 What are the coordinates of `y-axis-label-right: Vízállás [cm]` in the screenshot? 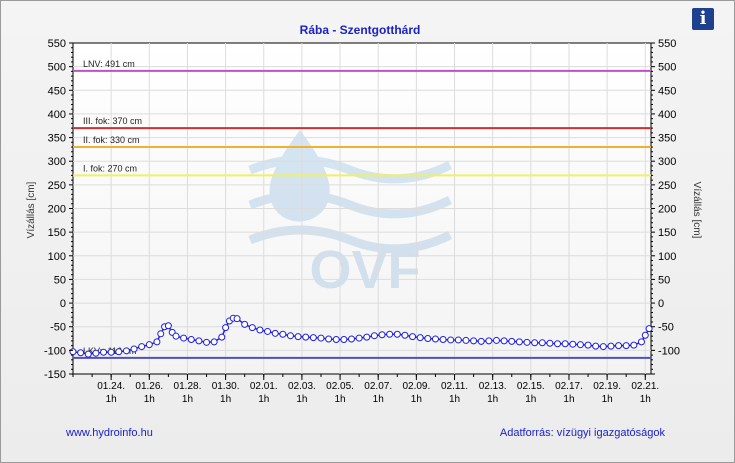 It's located at (696, 210).